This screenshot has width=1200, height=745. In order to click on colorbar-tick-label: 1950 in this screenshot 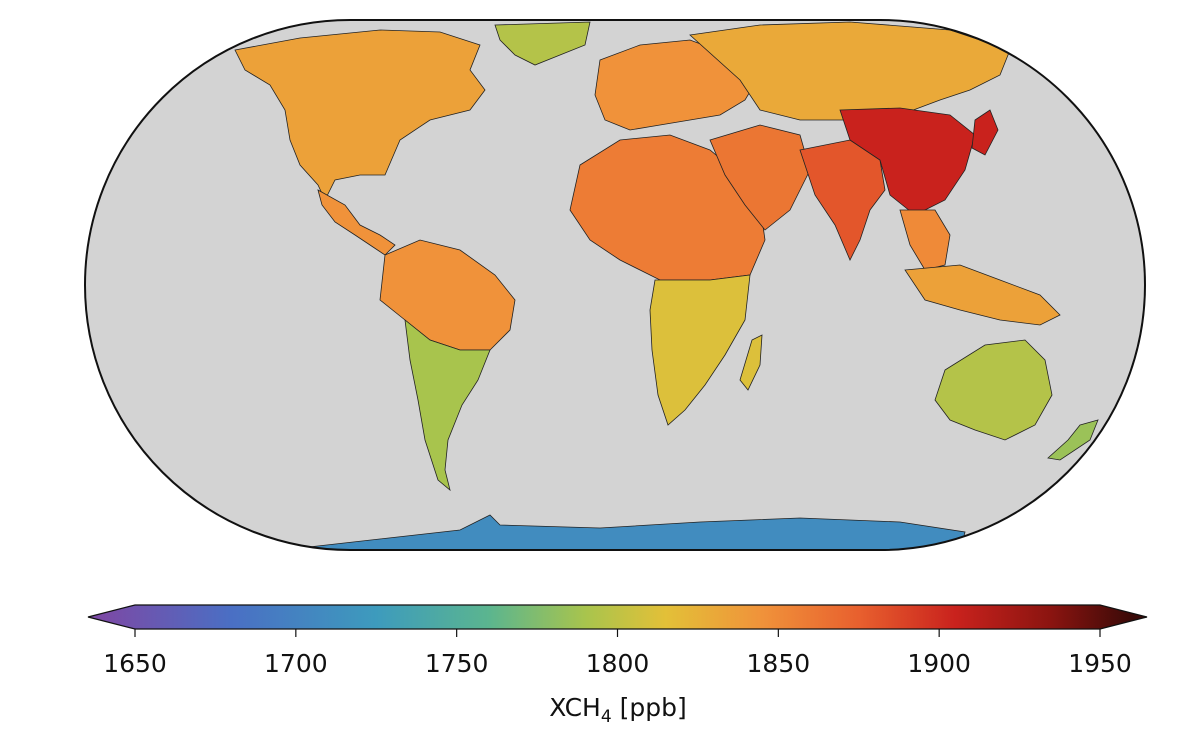, I will do `click(1100, 663)`.